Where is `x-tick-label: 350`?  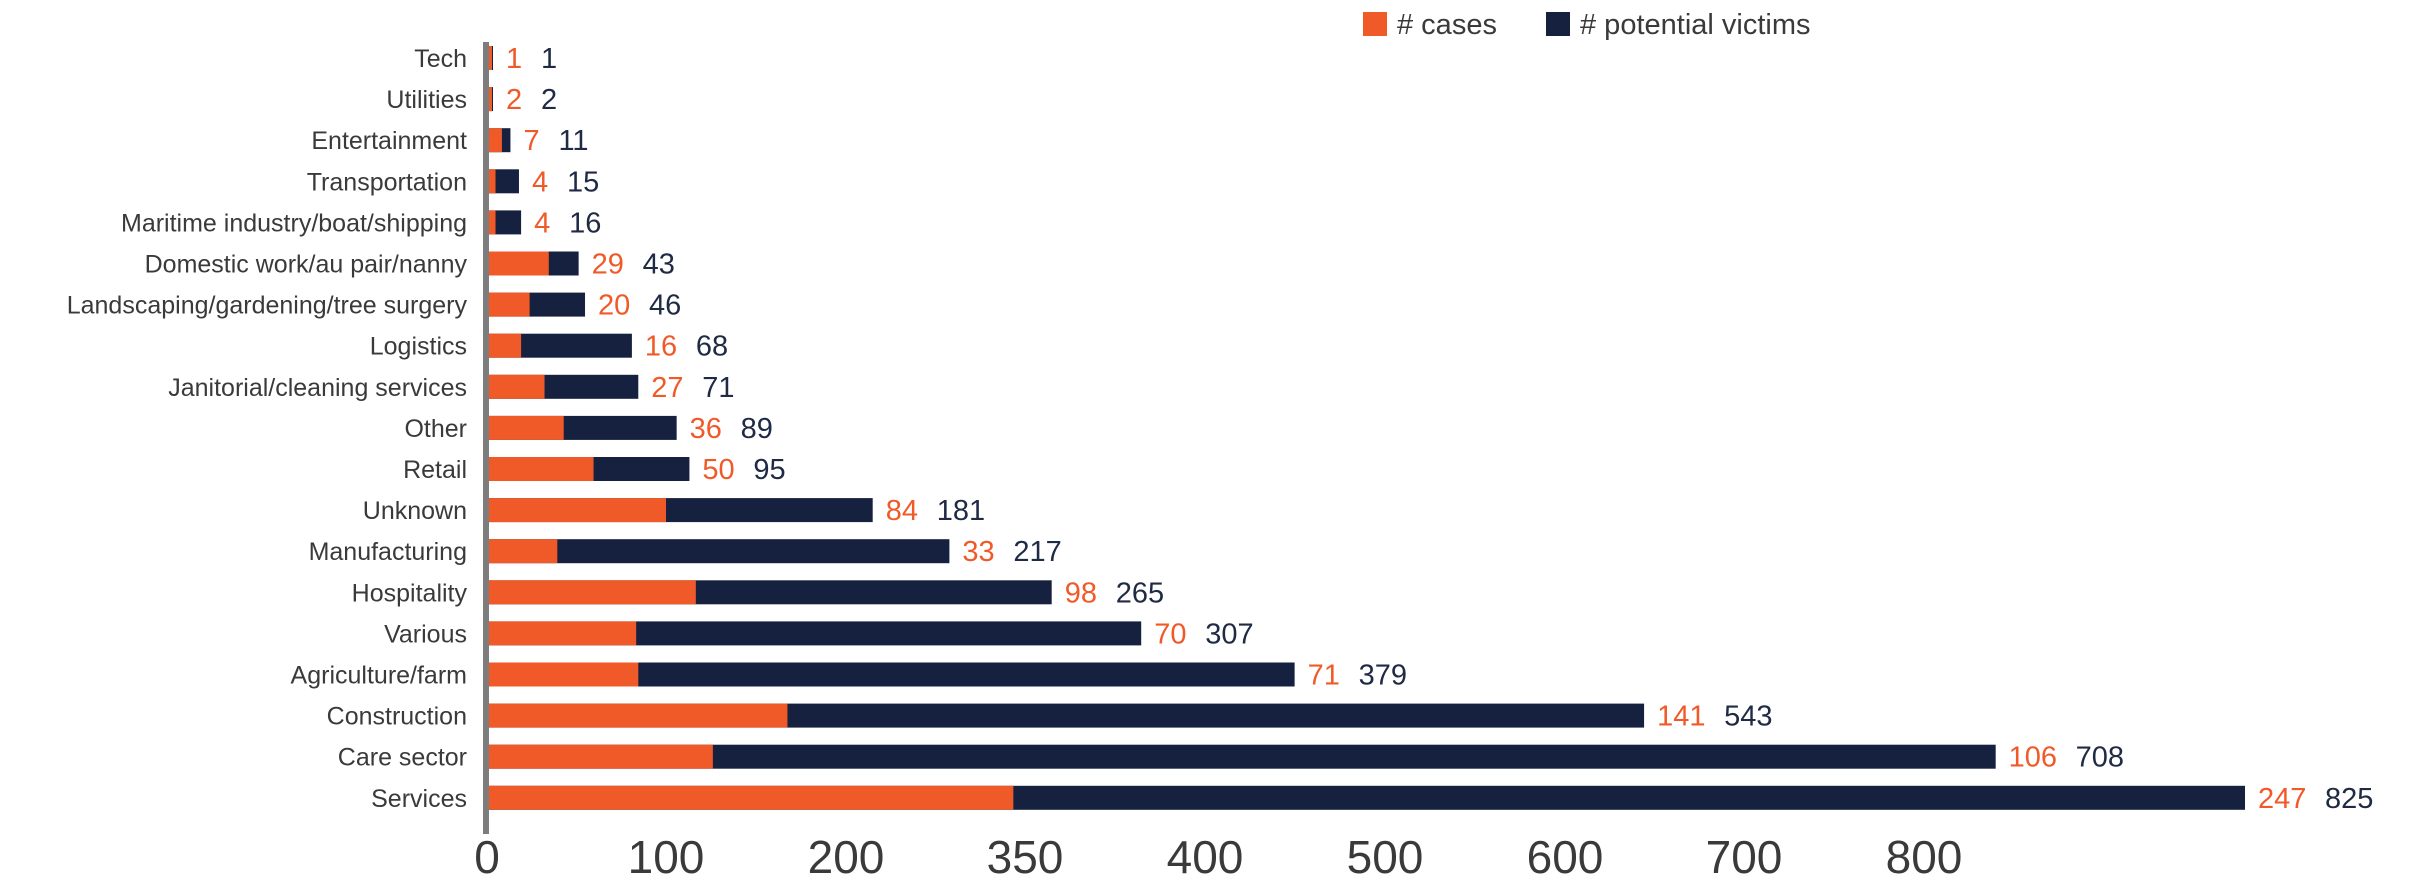
x-tick-label: 350 is located at coordinates (1025, 855).